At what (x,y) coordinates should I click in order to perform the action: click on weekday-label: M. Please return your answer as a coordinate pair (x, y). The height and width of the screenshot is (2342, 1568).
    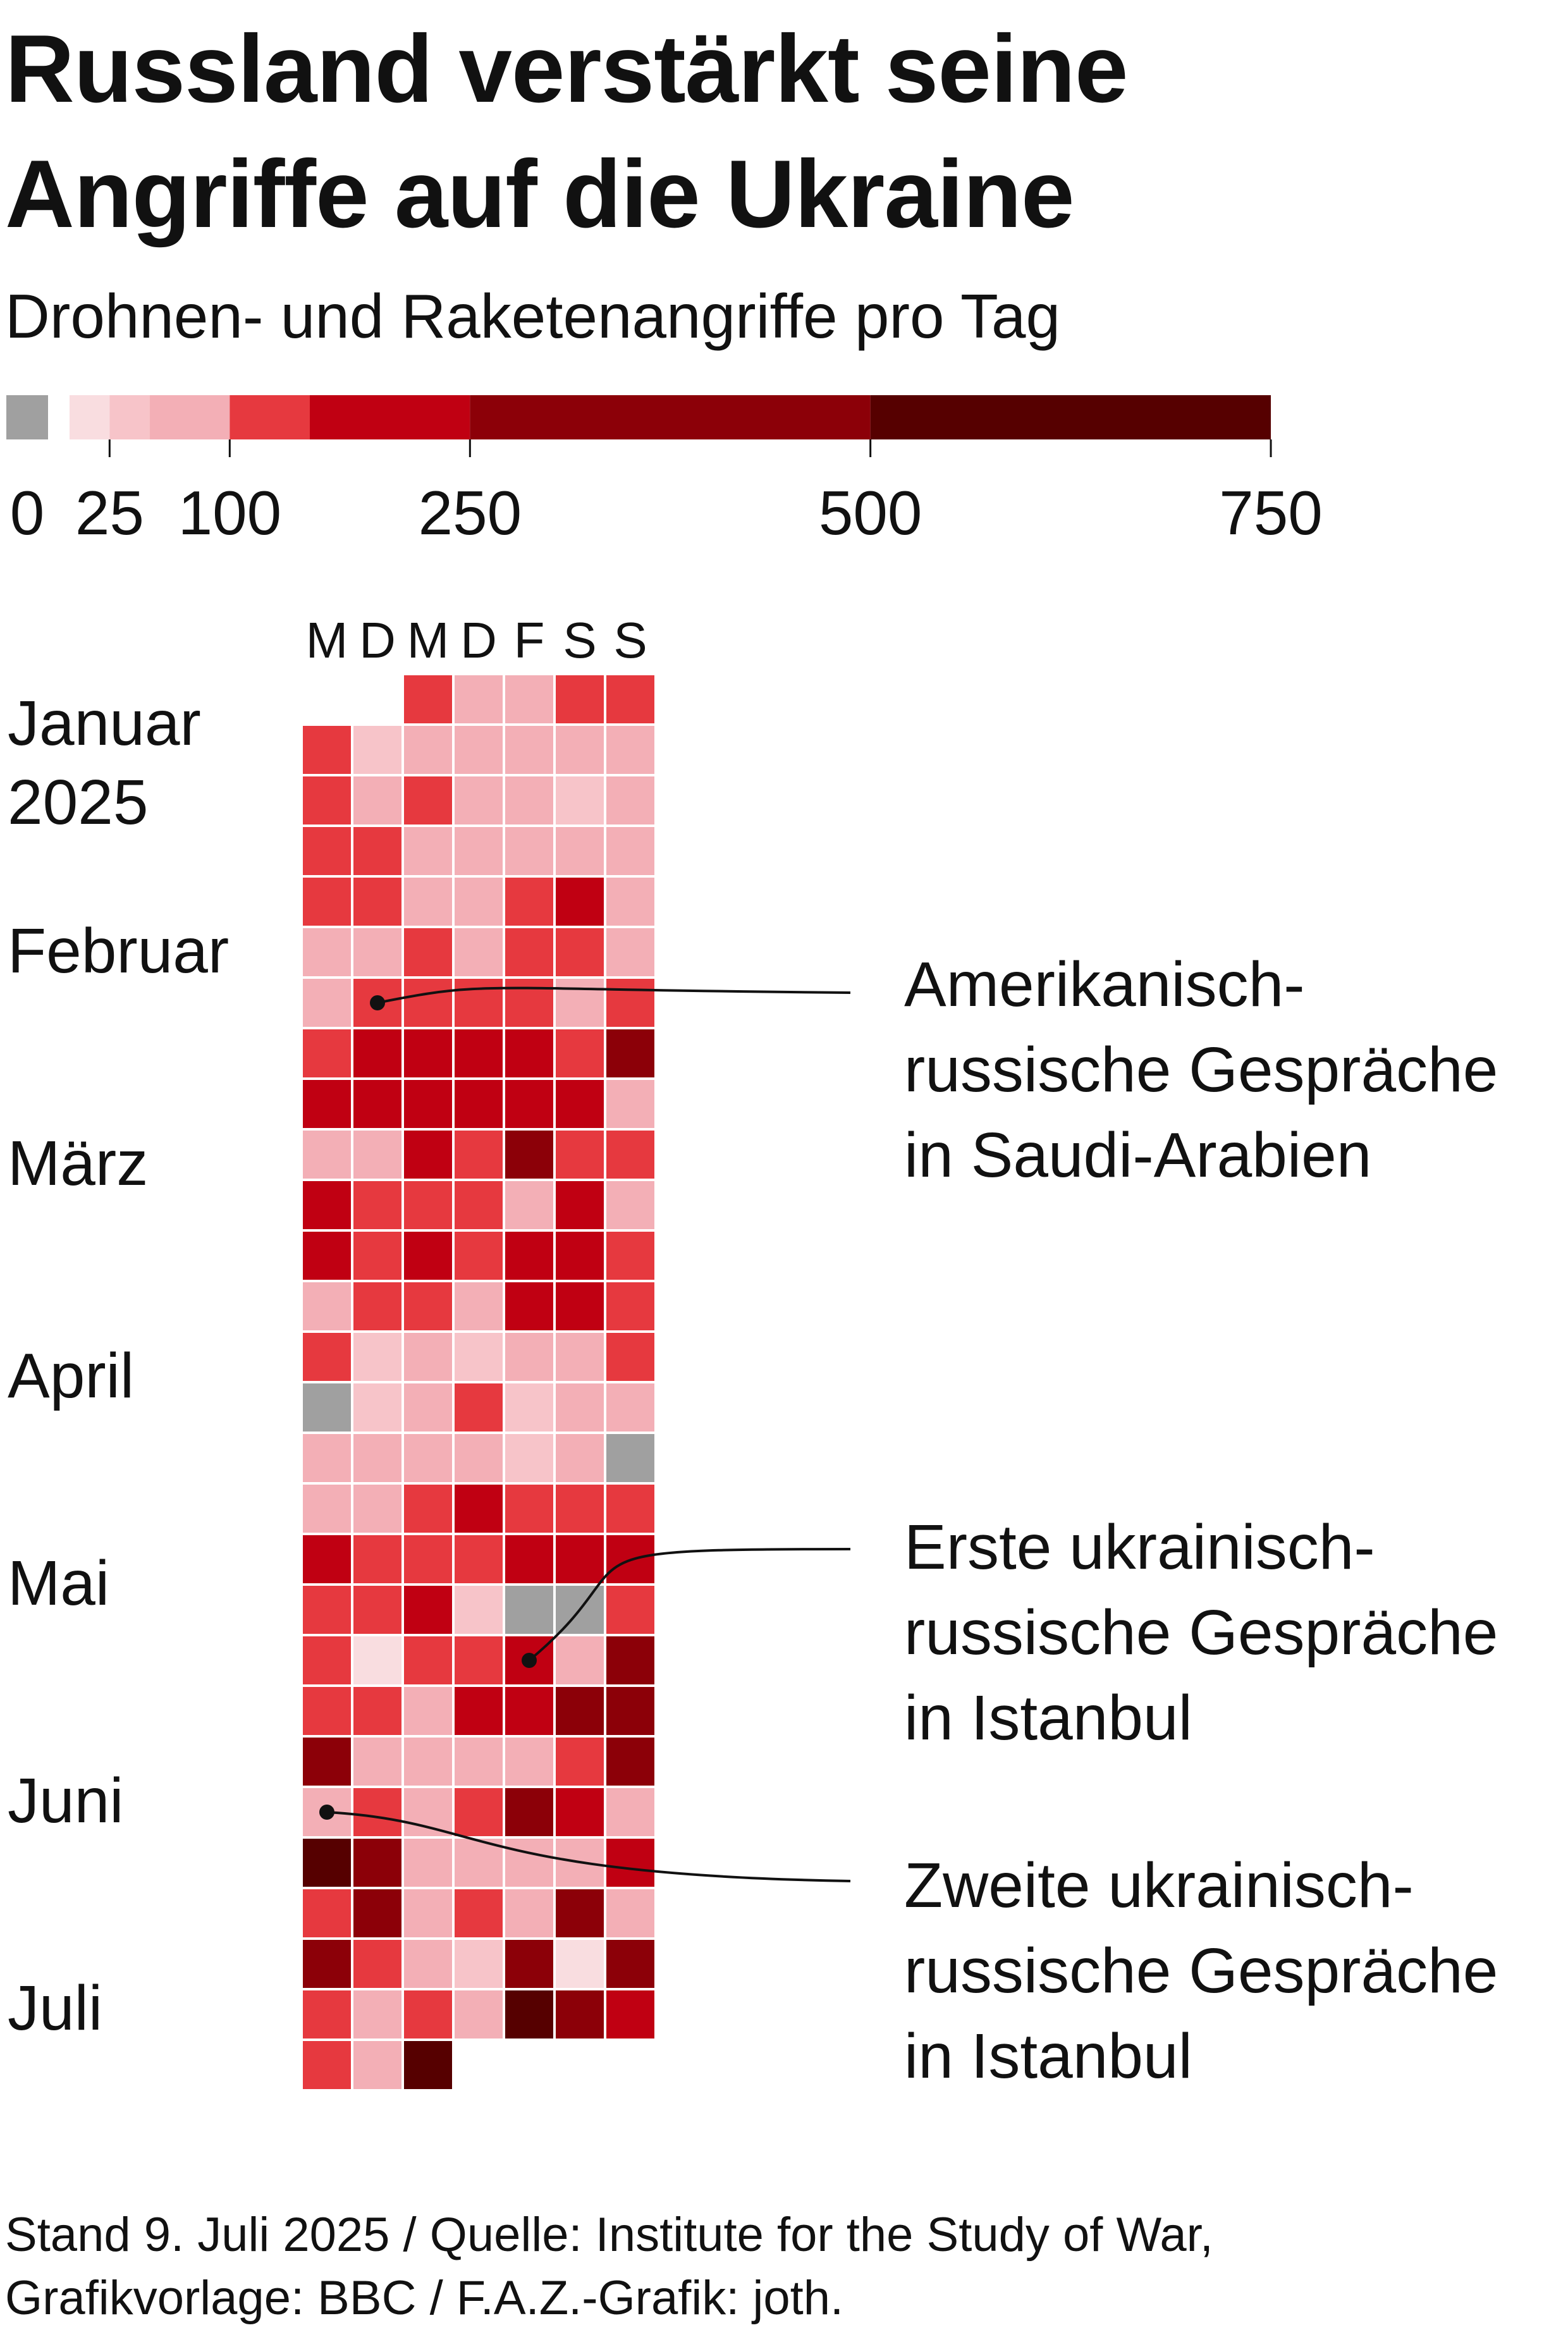
    Looking at the image, I should click on (428, 640).